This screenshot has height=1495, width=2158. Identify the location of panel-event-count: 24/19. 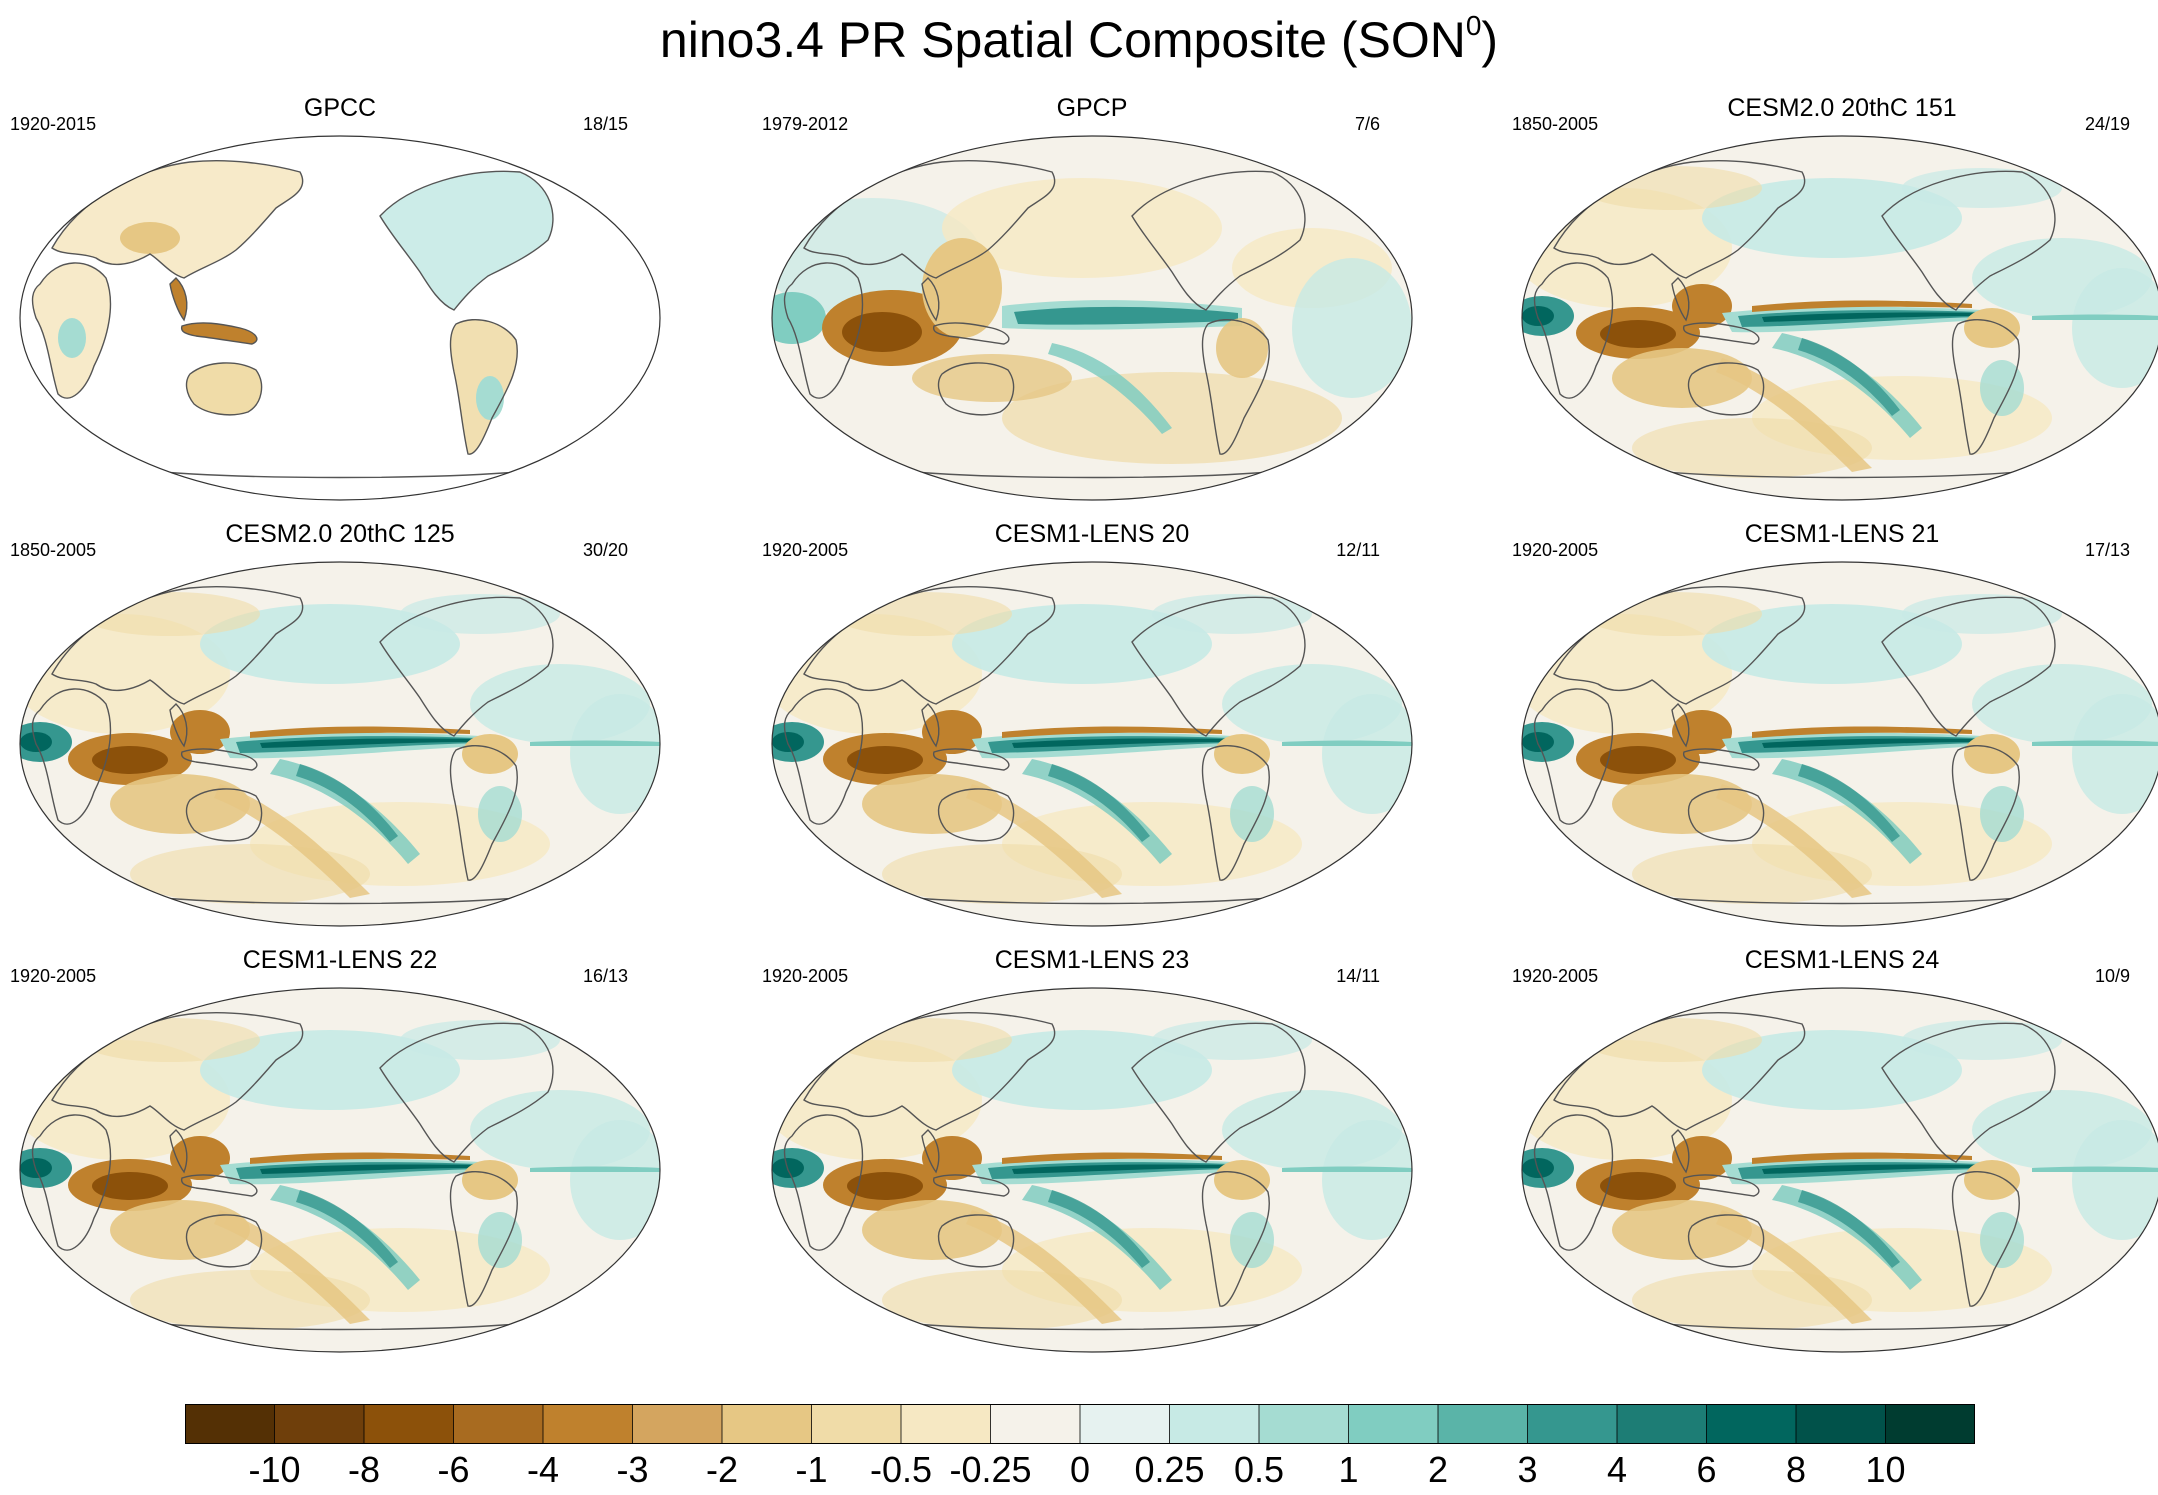
(2107, 124).